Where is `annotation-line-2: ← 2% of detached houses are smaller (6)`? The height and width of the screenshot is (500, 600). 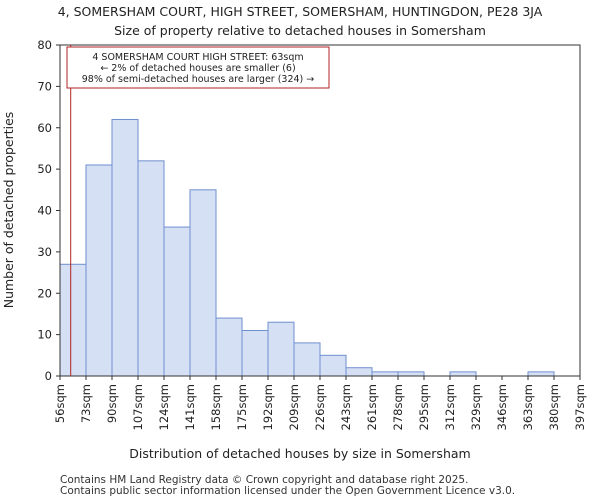 annotation-line-2: ← 2% of detached houses are smaller (6) is located at coordinates (197, 68).